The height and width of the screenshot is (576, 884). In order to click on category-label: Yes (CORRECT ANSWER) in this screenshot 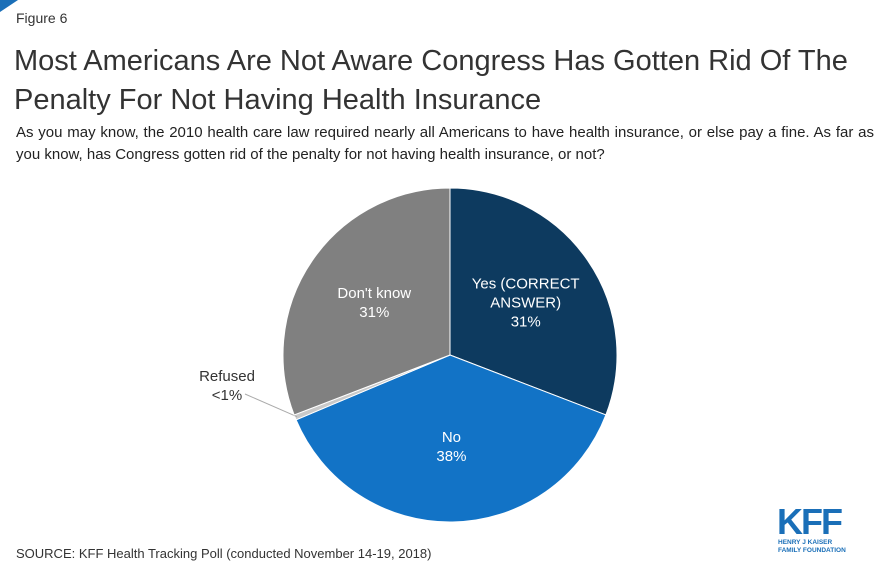, I will do `click(525, 293)`.